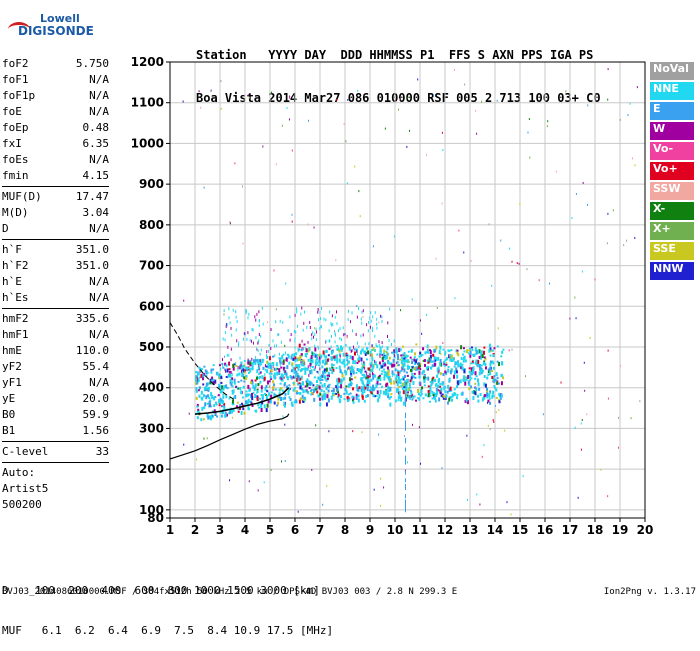 The image size is (700, 651). What do you see at coordinates (55, 383) in the screenshot?
I see `param-row: yF1 N/A` at bounding box center [55, 383].